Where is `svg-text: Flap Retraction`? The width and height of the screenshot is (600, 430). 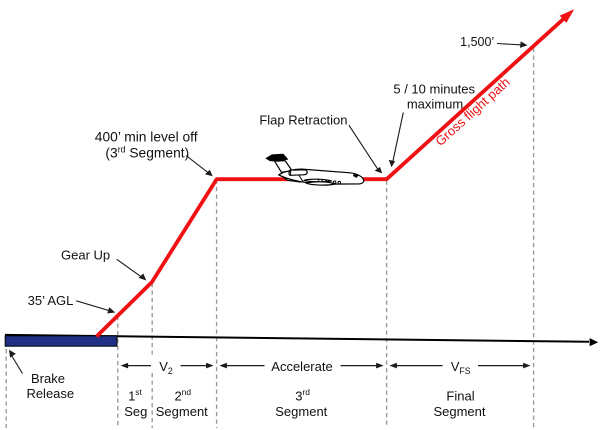 svg-text: Flap Retraction is located at coordinates (303, 119).